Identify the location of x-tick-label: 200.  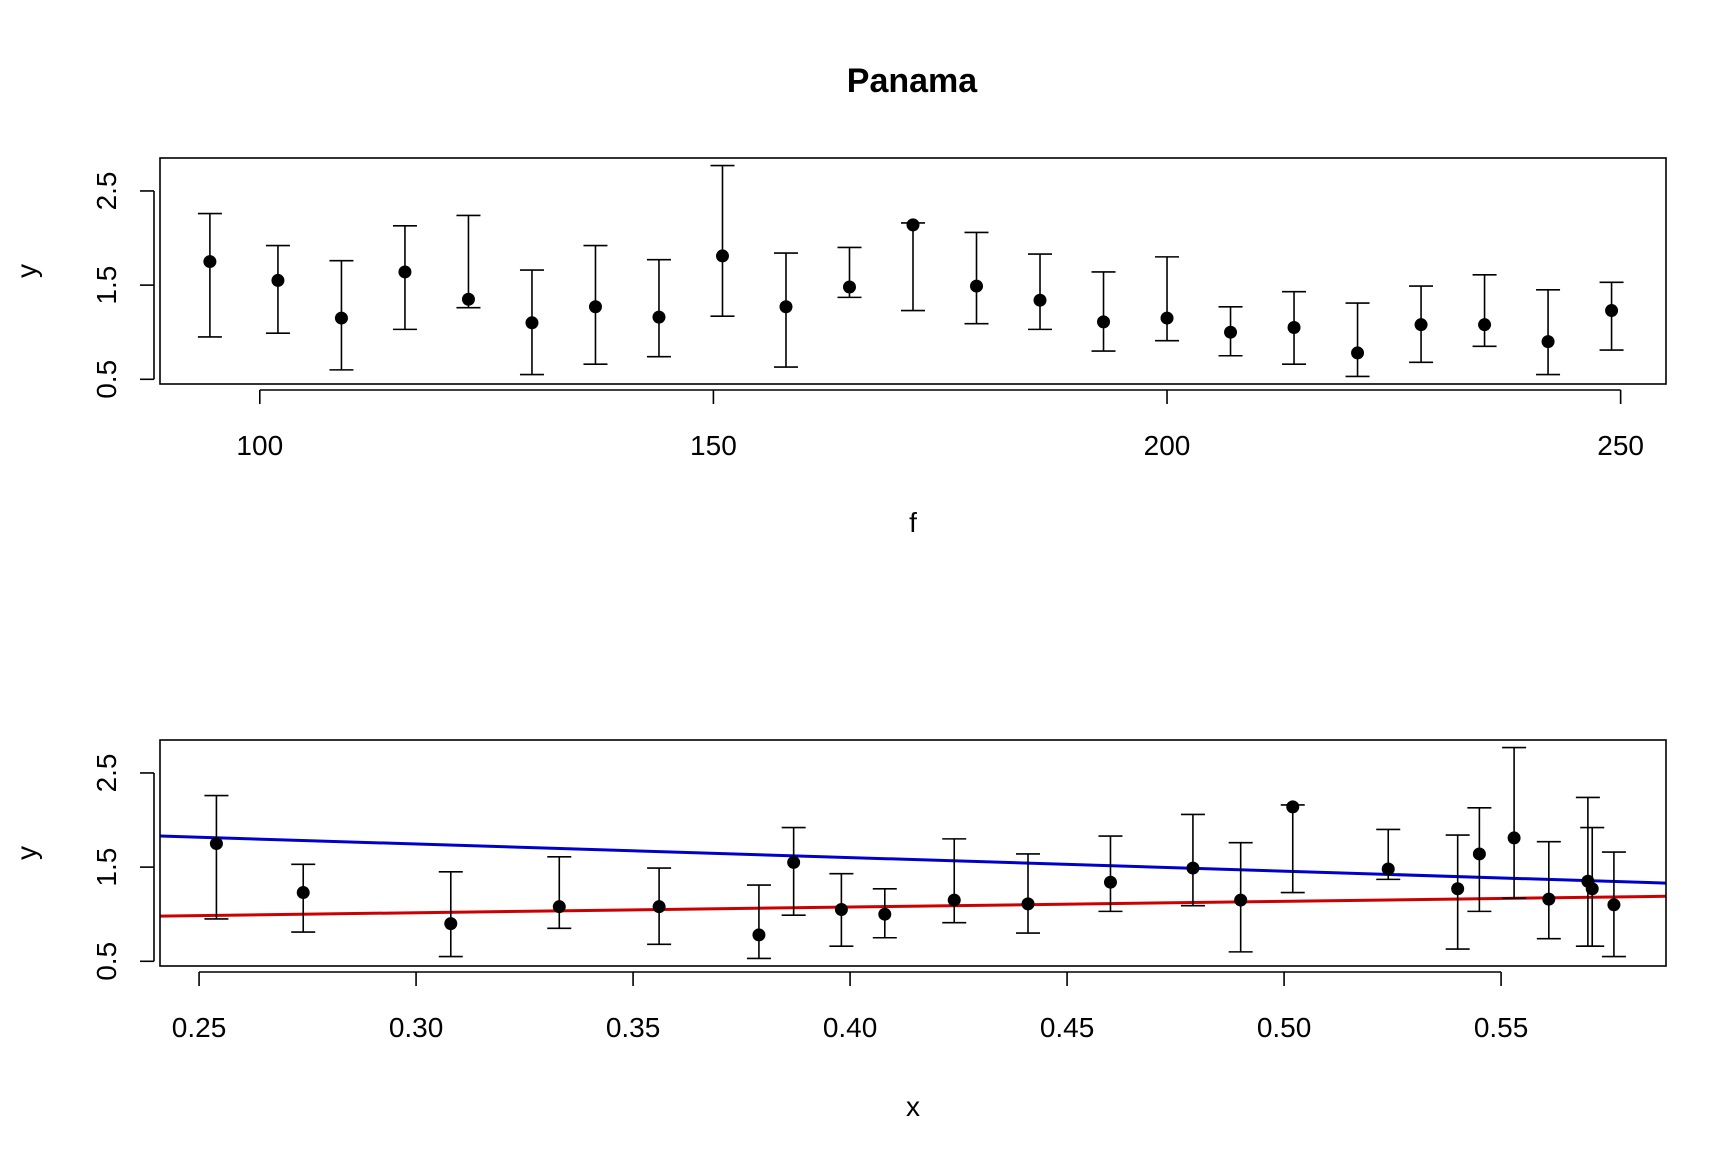
(1167, 445).